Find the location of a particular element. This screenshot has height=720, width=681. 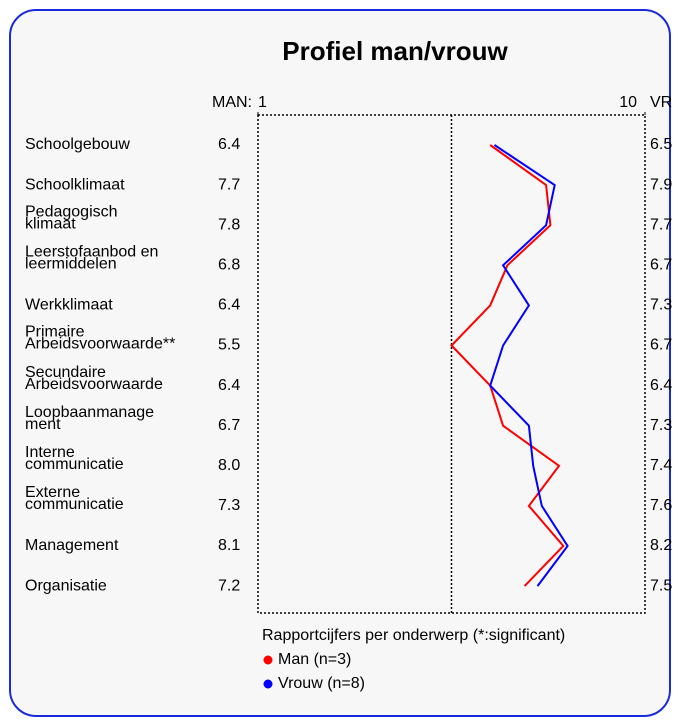

category-label: Loopbaanmanage is located at coordinates (89, 412).